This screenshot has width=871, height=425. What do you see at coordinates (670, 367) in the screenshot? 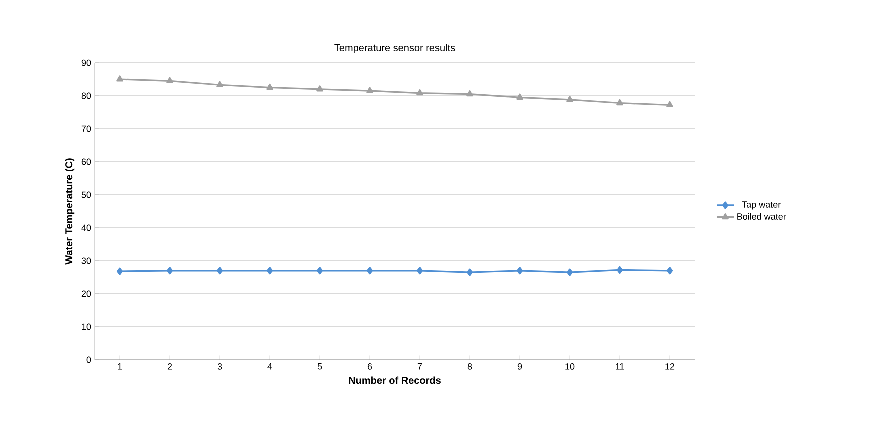
I see `x-tick-label: 12` at bounding box center [670, 367].